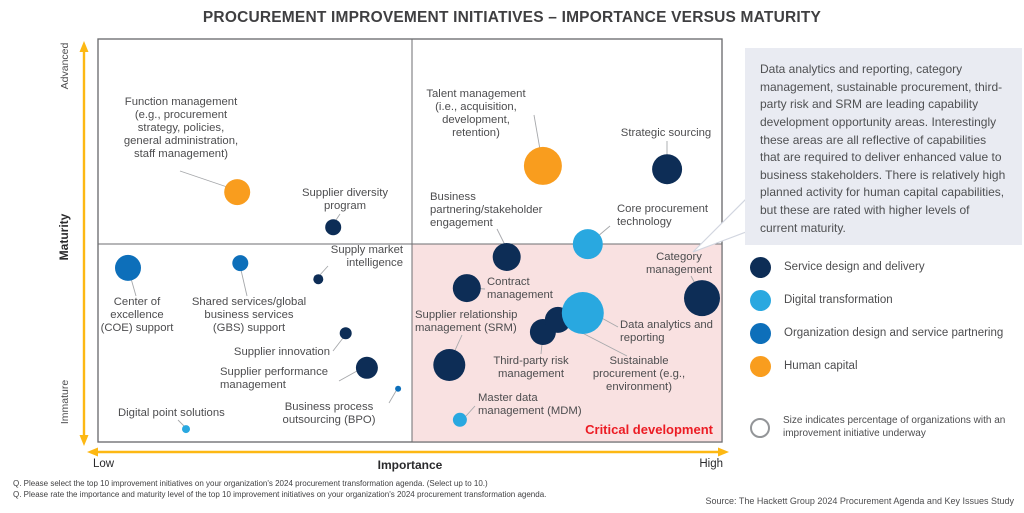 The image size is (1024, 513). Describe the element at coordinates (486, 210) in the screenshot. I see `bubble-label: partnering/stakeholder` at that location.